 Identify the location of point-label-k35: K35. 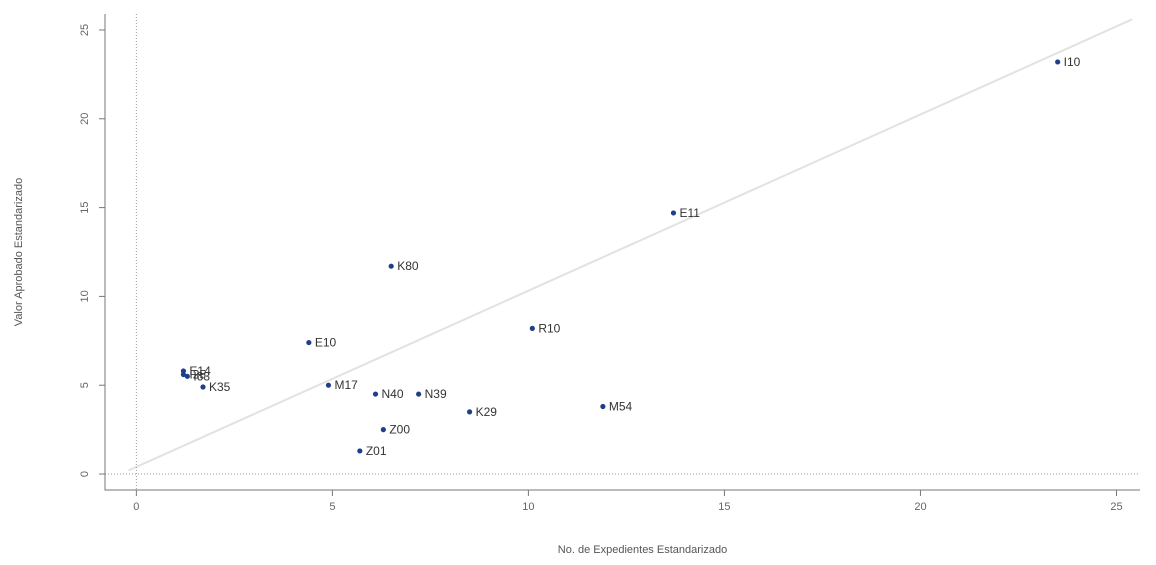
(220, 387).